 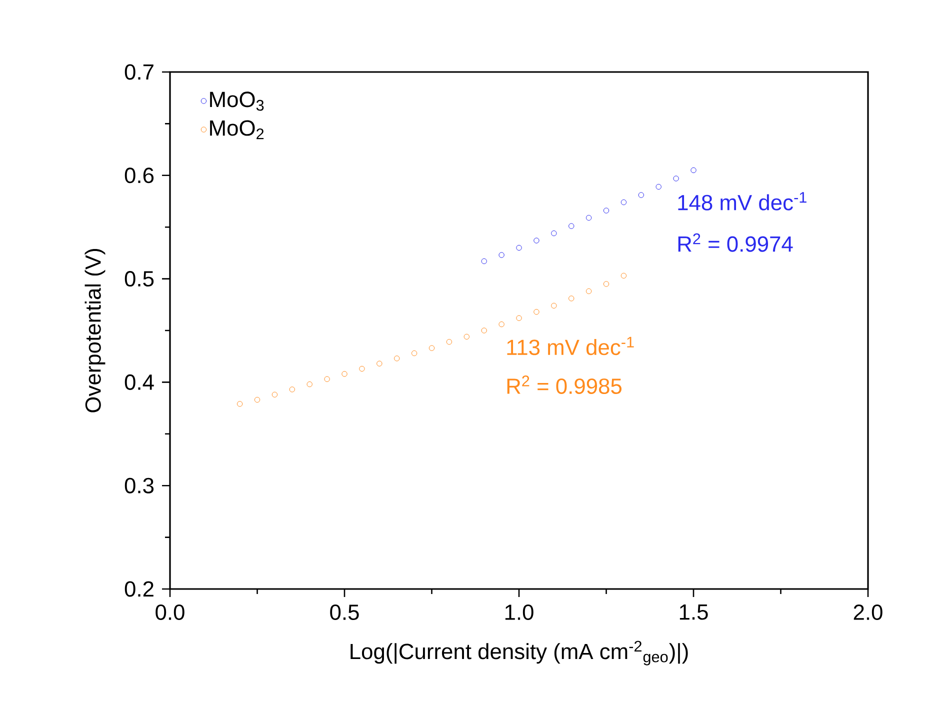 What do you see at coordinates (237, 101) in the screenshot?
I see `legend-label: MoO$_{3}$` at bounding box center [237, 101].